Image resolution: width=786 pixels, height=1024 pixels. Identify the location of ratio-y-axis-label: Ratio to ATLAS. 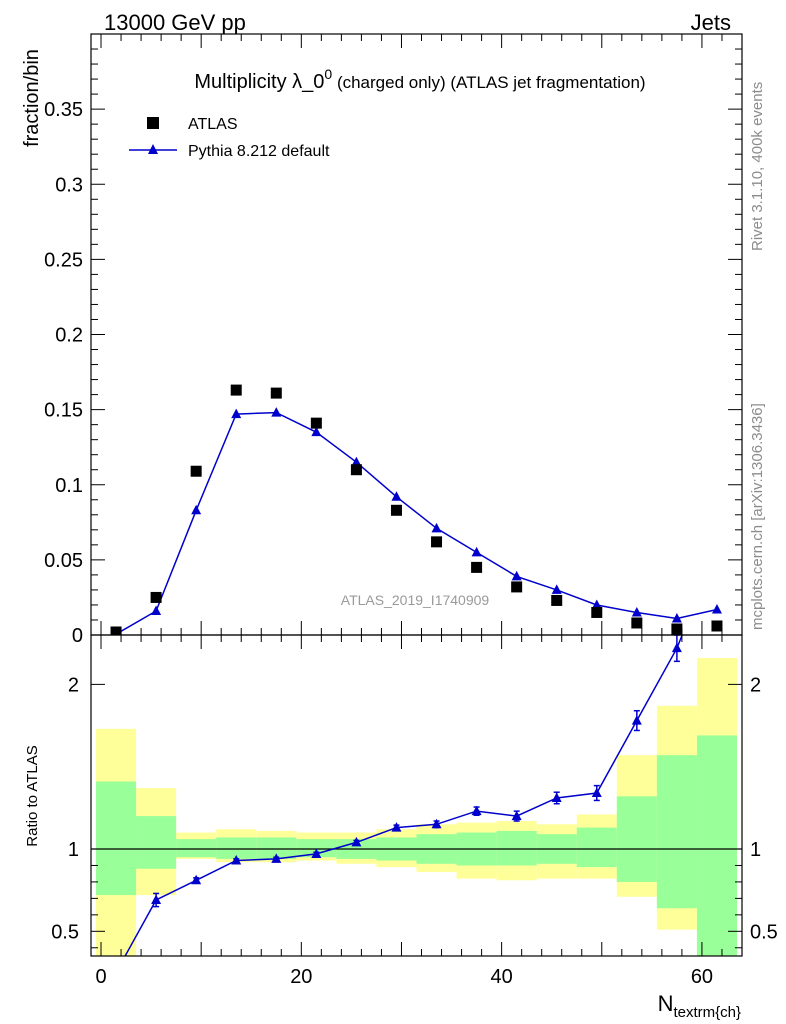
(32, 795).